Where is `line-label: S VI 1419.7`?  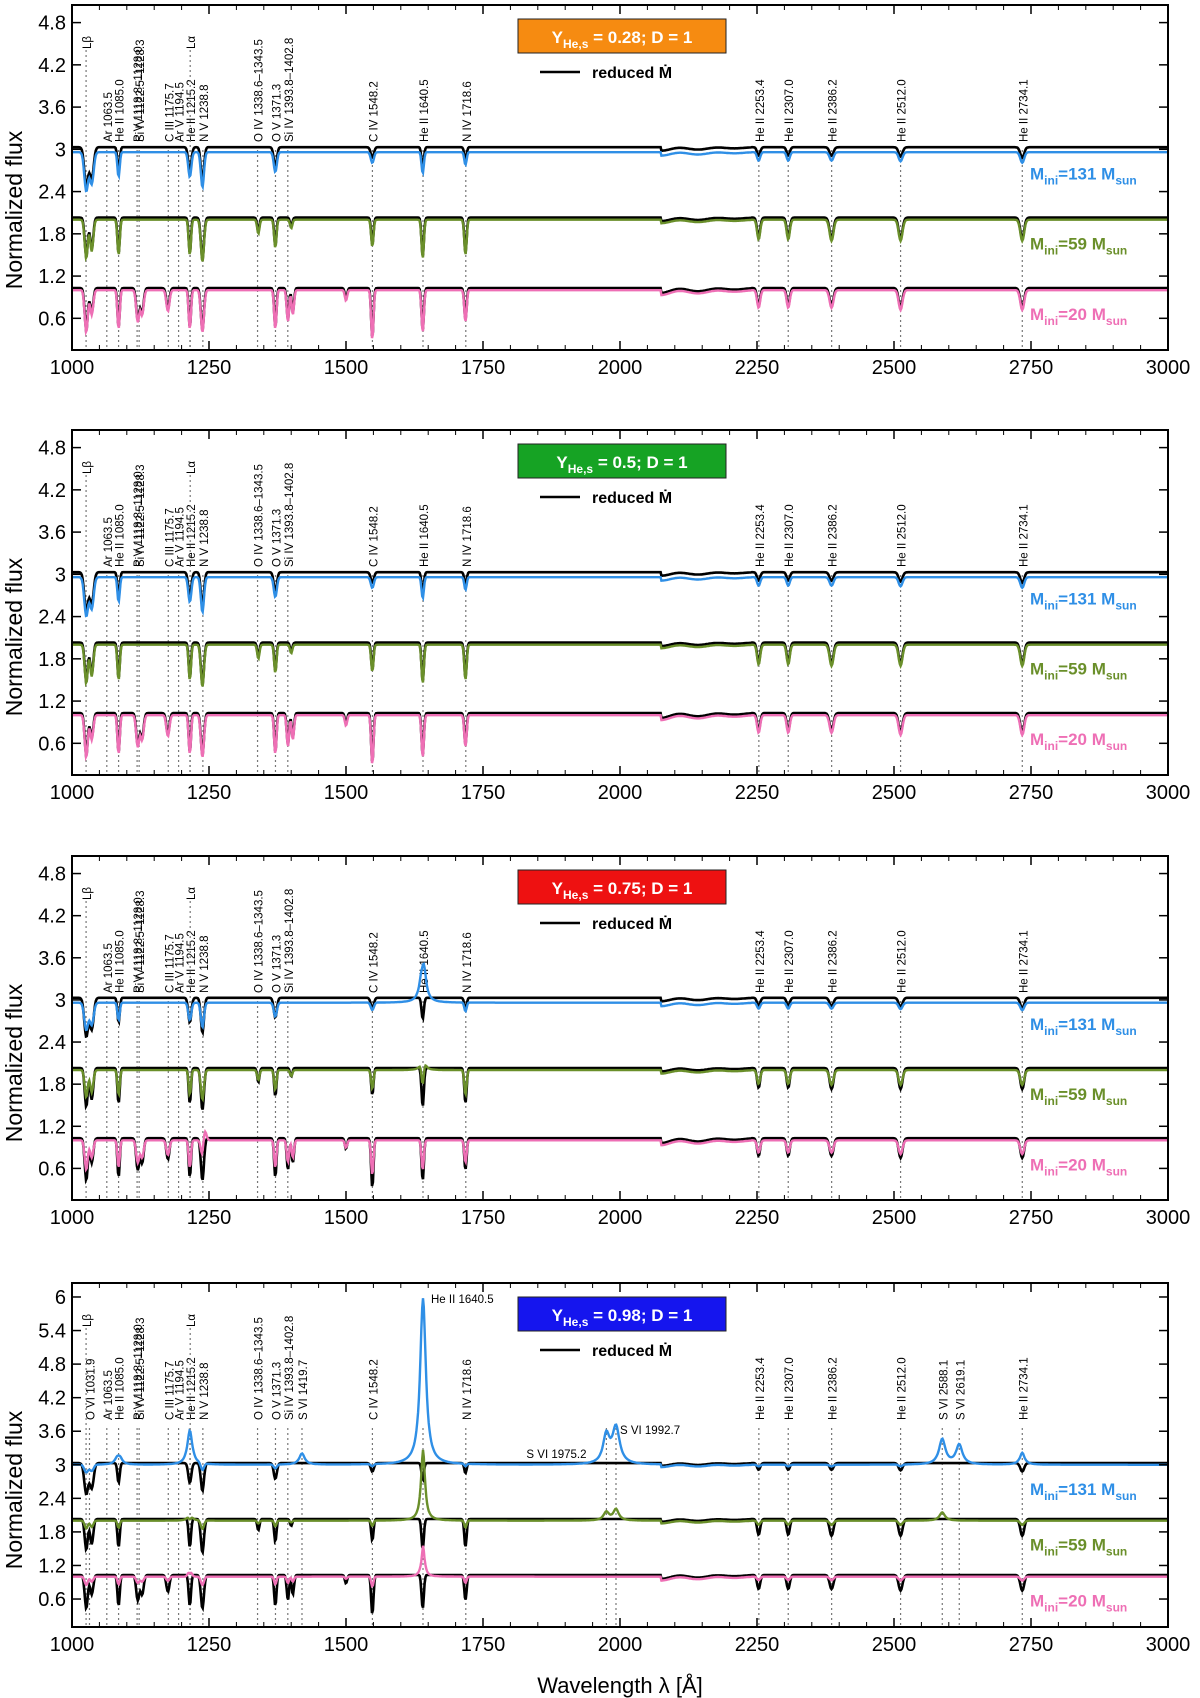
line-label: S VI 1419.7 is located at coordinates (304, 1390).